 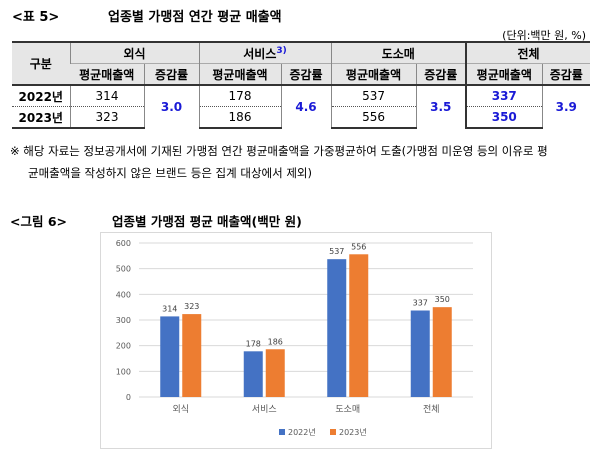 What do you see at coordinates (566, 106) in the screenshot?
I see `rate-total: 3.9` at bounding box center [566, 106].